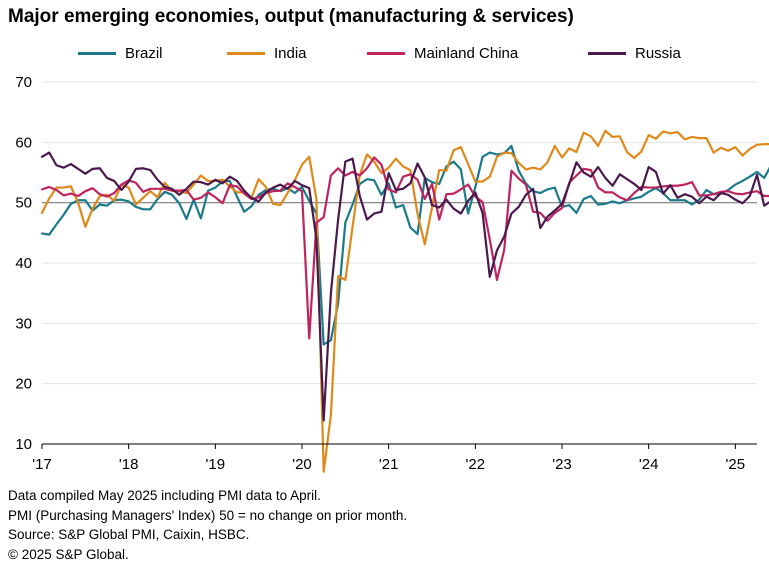  I want to click on x-tick-label-4: '21, so click(389, 464).